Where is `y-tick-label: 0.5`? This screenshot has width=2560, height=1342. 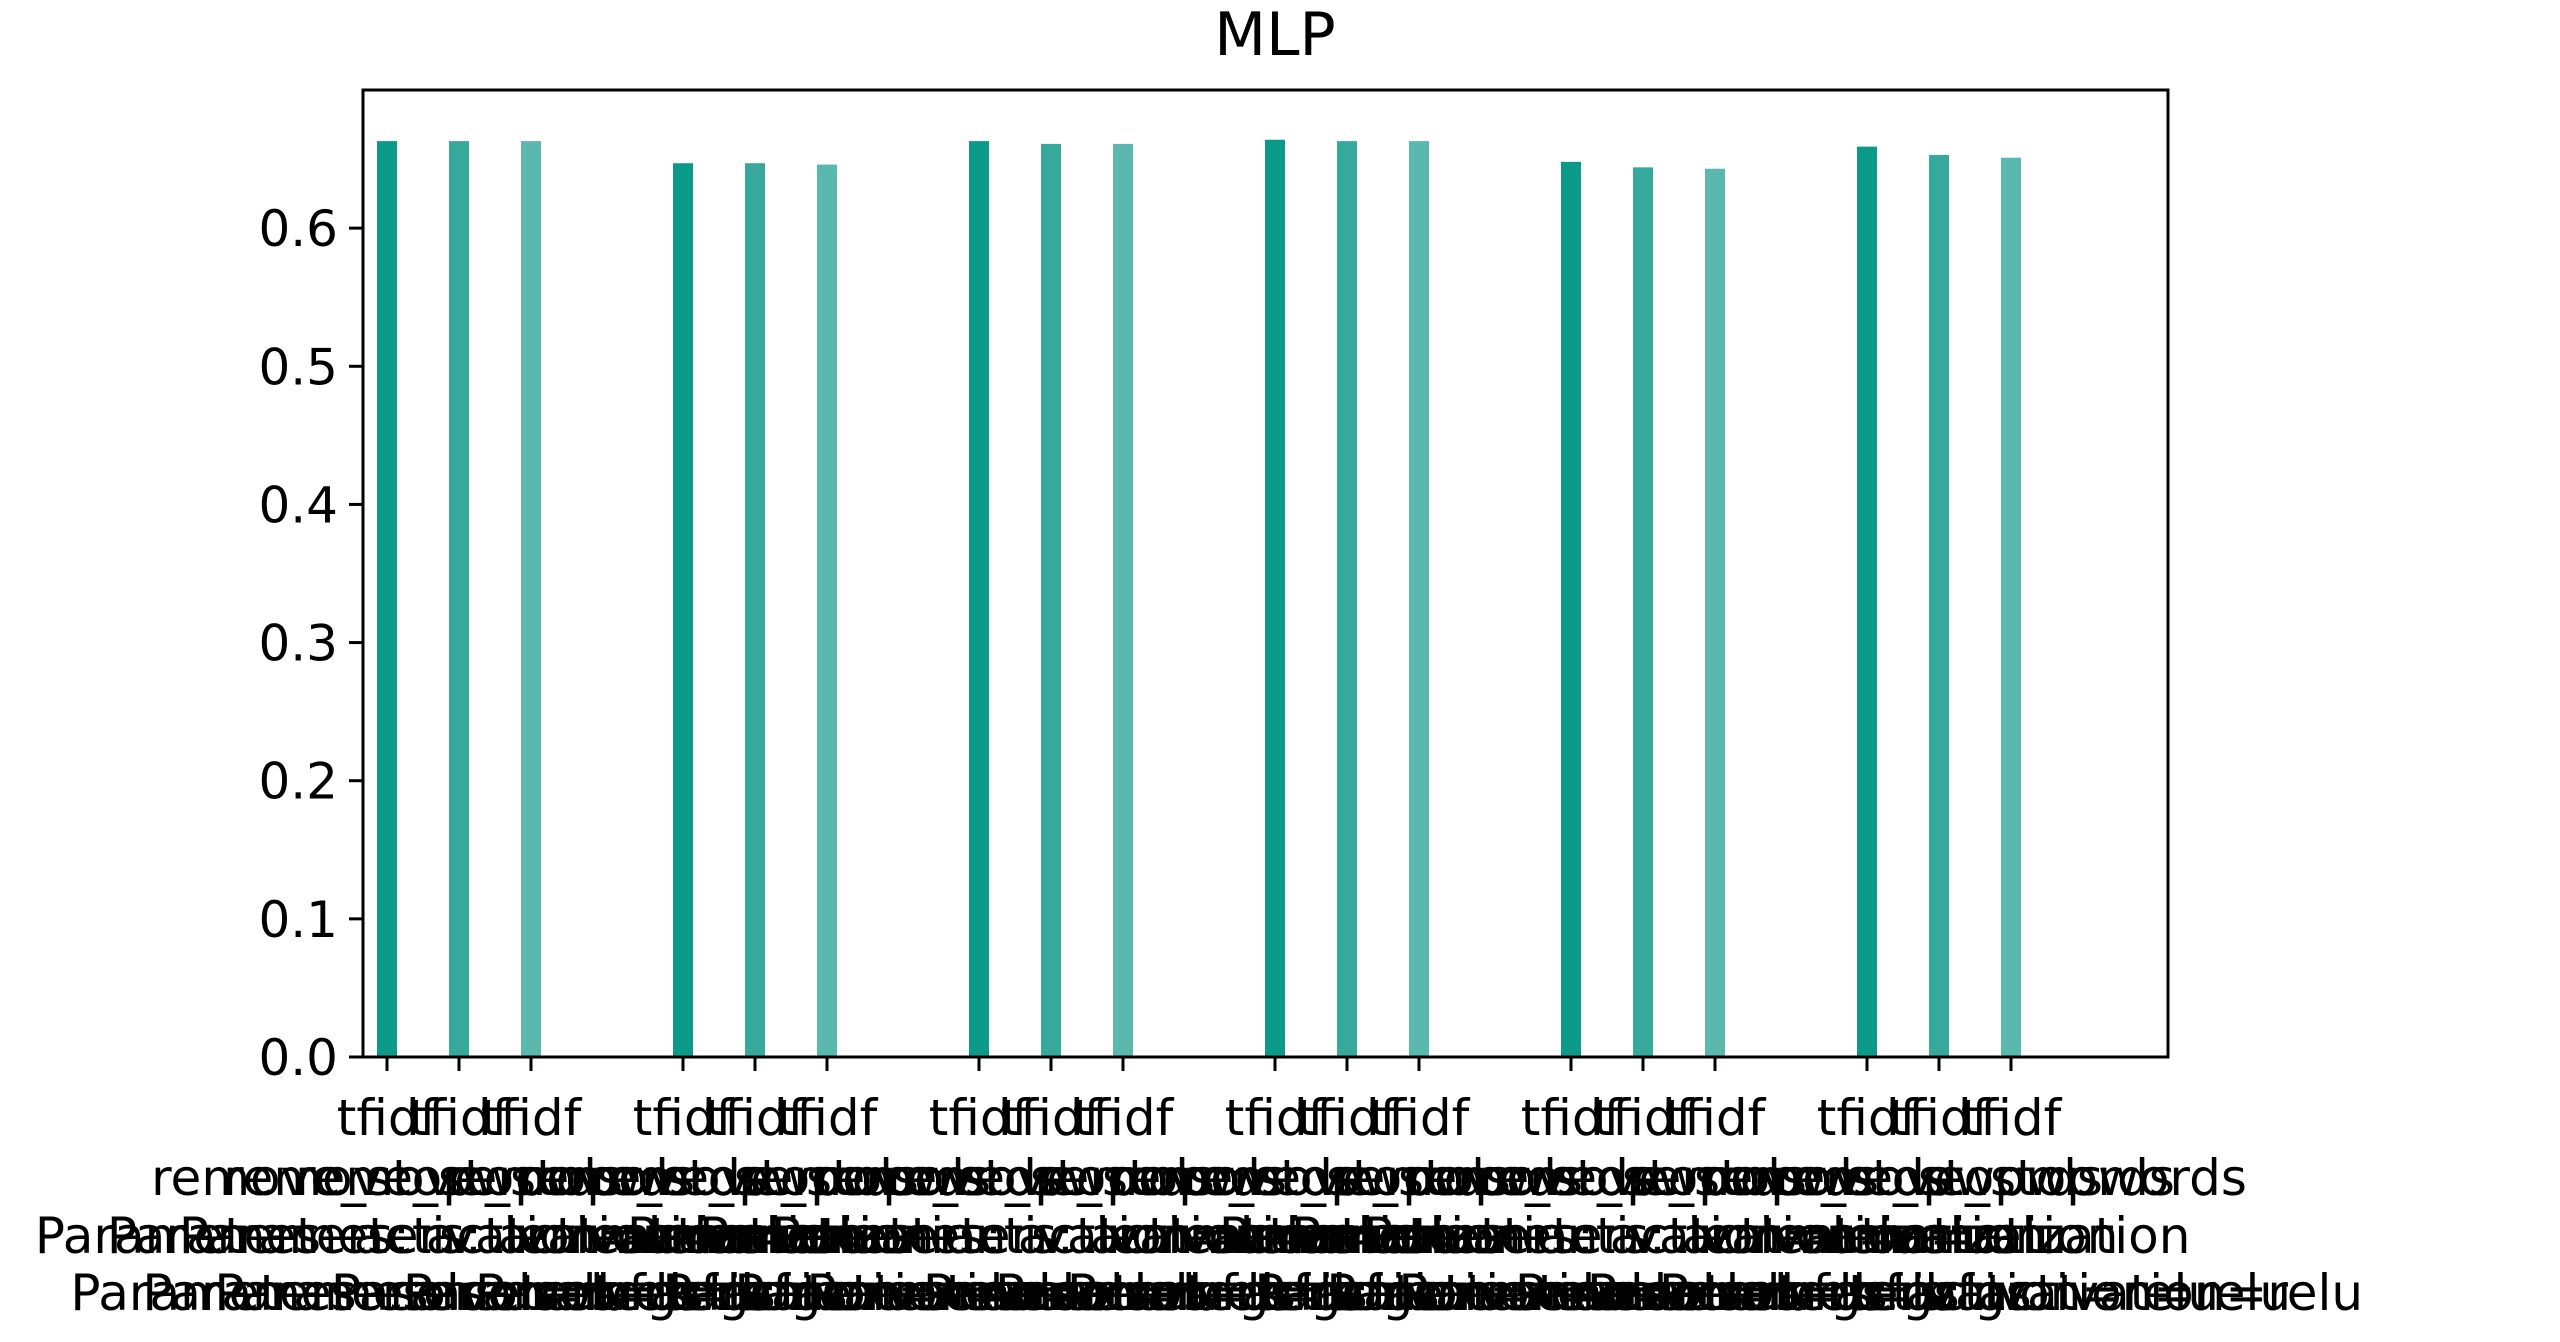
y-tick-label: 0.5 is located at coordinates (298, 367).